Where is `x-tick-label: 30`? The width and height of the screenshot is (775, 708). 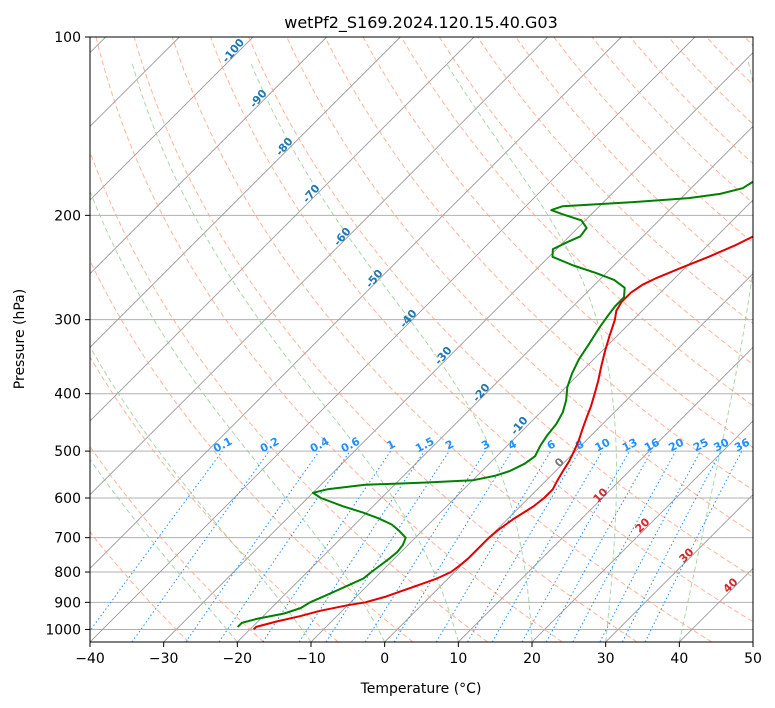 x-tick-label: 30 is located at coordinates (606, 659).